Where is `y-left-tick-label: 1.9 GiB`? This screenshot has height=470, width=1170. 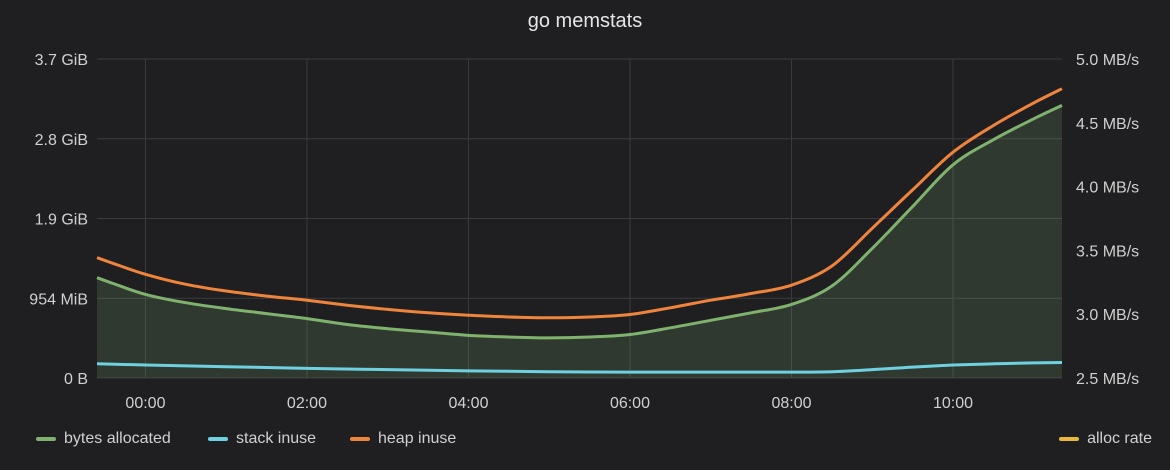
y-left-tick-label: 1.9 GiB is located at coordinates (61, 220).